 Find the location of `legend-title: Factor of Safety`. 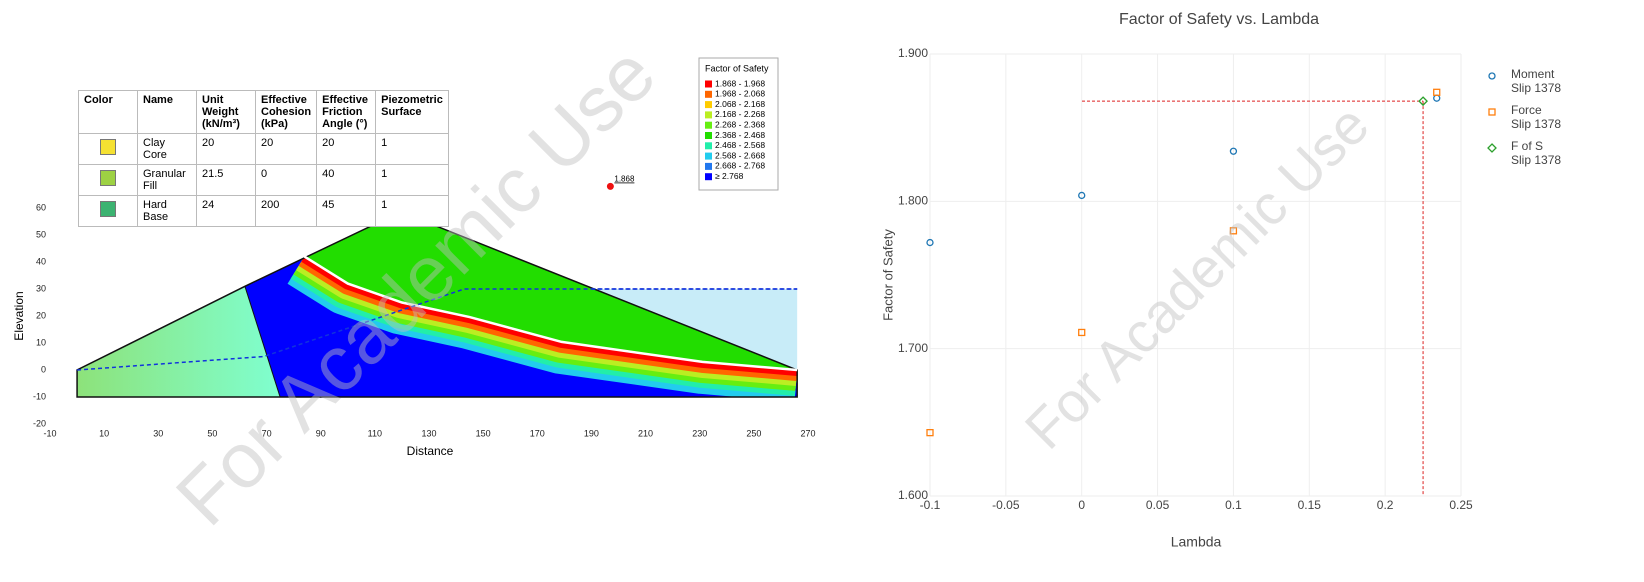

legend-title: Factor of Safety is located at coordinates (737, 68).